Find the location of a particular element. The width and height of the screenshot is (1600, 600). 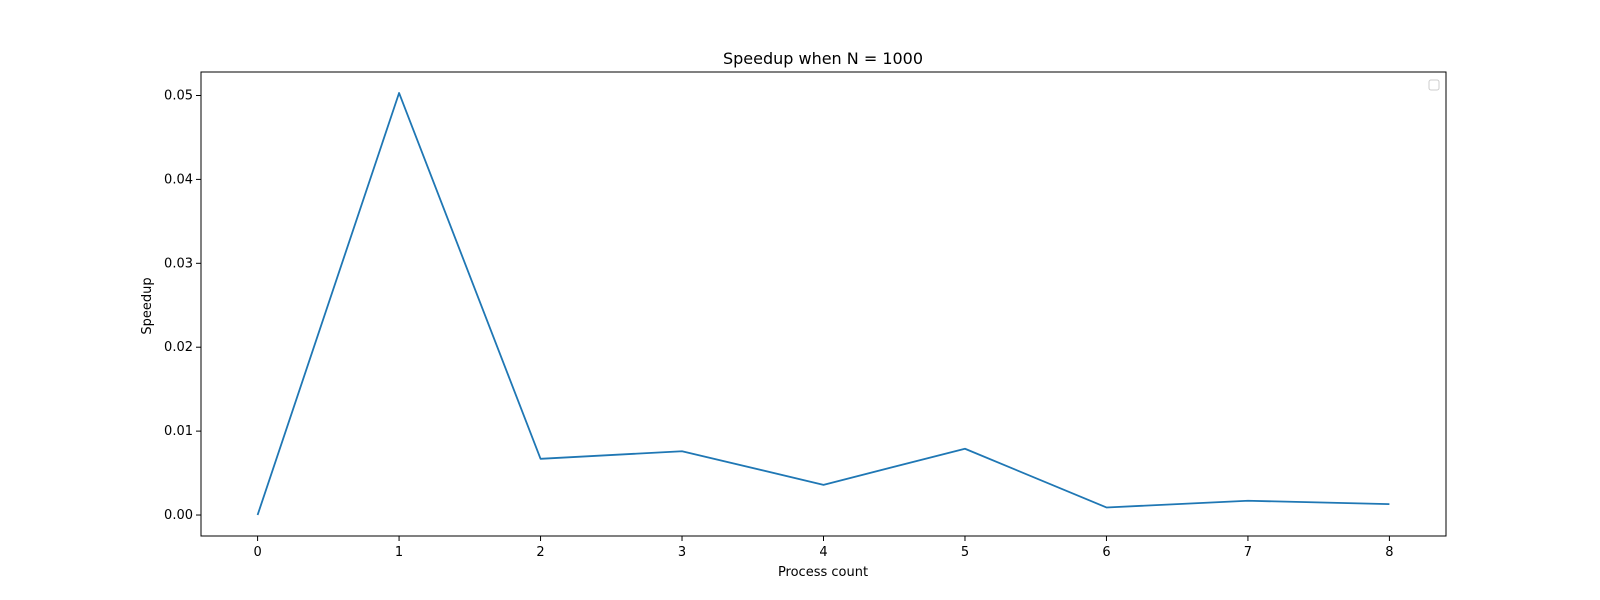

x-tick-label: 4 is located at coordinates (823, 552).